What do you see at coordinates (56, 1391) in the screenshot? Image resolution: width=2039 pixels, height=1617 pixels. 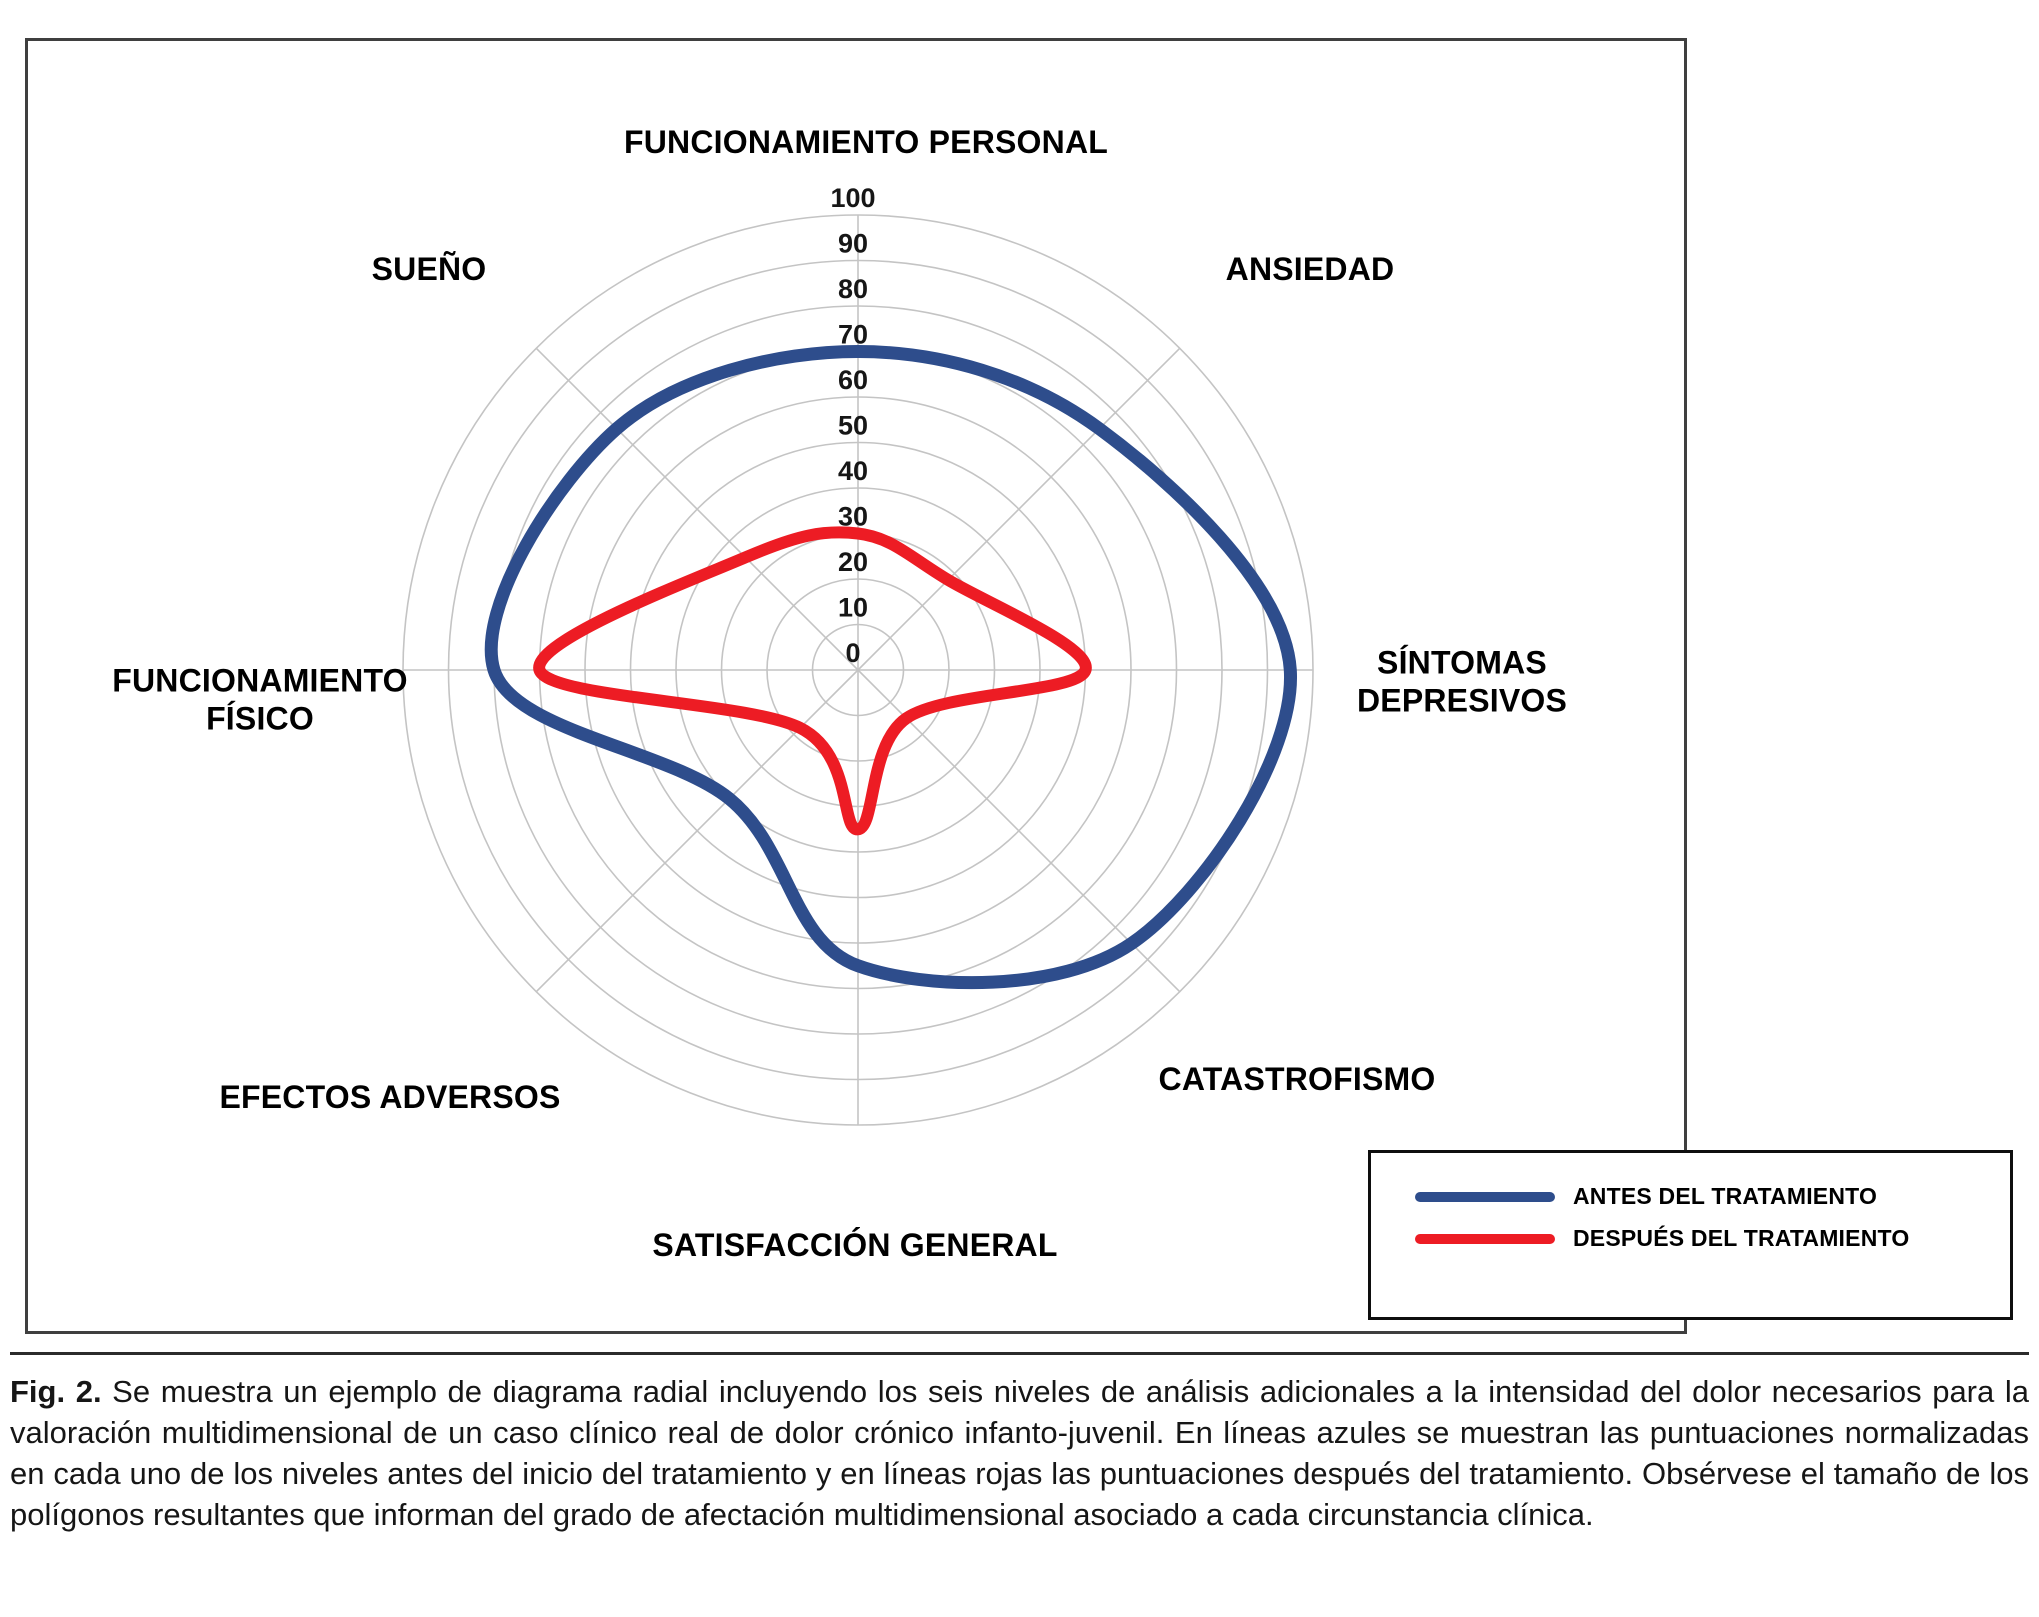 I see `caption-fig-label: Fig. 2.` at bounding box center [56, 1391].